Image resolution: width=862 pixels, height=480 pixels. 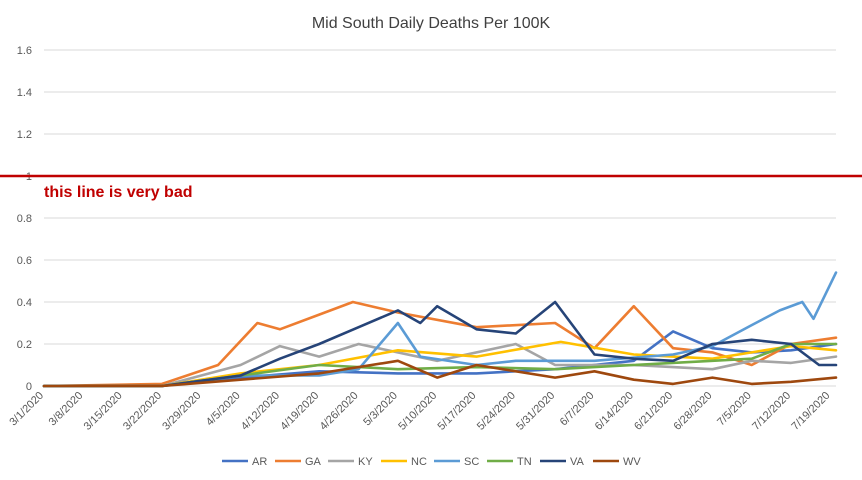 I want to click on legend-label-nc: NC, so click(x=419, y=462).